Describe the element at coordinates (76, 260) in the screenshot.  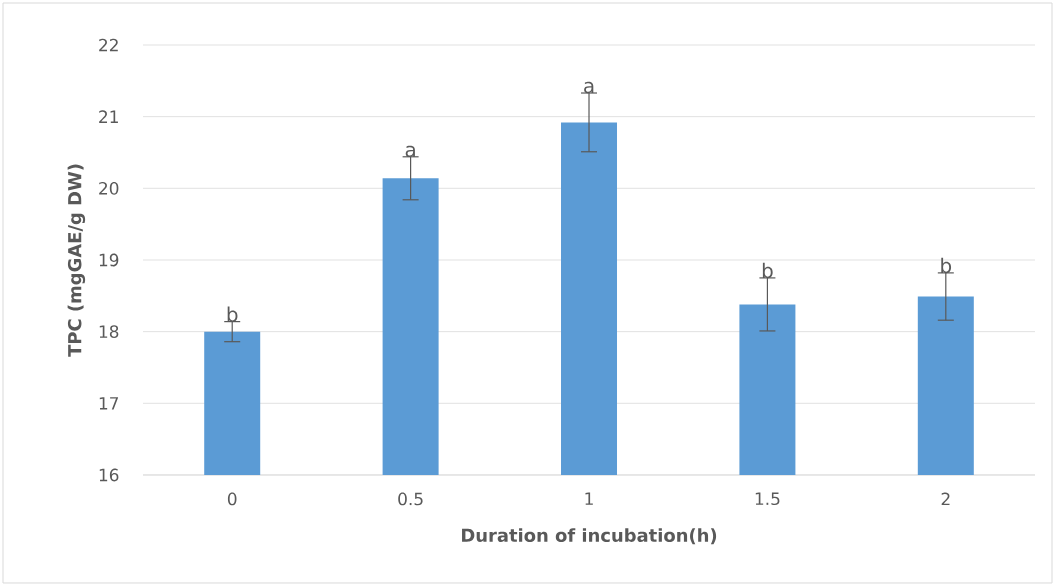
I see `y-axis-title: TPC (mgGAE/g DW)` at that location.